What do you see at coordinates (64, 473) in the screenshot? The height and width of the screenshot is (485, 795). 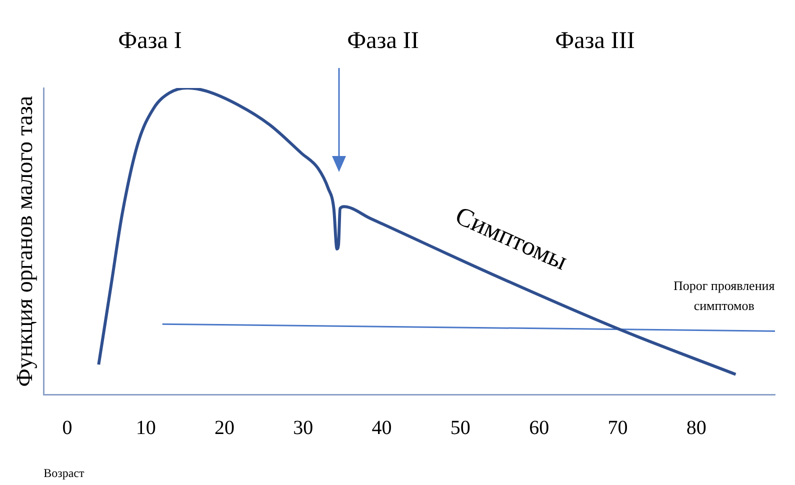 I see `x-axis-title: Возраст` at bounding box center [64, 473].